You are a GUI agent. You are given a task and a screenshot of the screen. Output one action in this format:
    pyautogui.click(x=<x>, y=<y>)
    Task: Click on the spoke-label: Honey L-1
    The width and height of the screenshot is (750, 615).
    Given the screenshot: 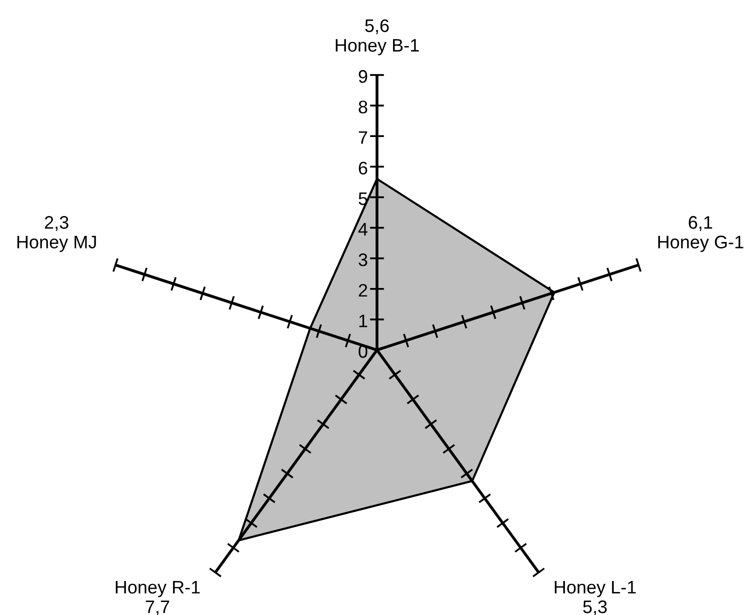 What is the action you would take?
    pyautogui.click(x=595, y=589)
    